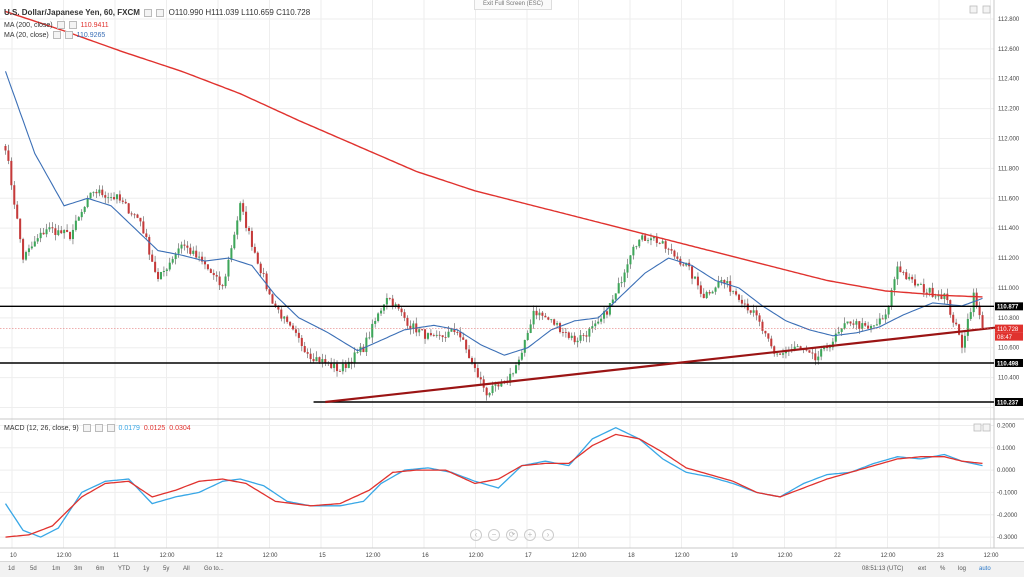  What do you see at coordinates (943, 569) in the screenshot?
I see `percent-toggle: %` at bounding box center [943, 569].